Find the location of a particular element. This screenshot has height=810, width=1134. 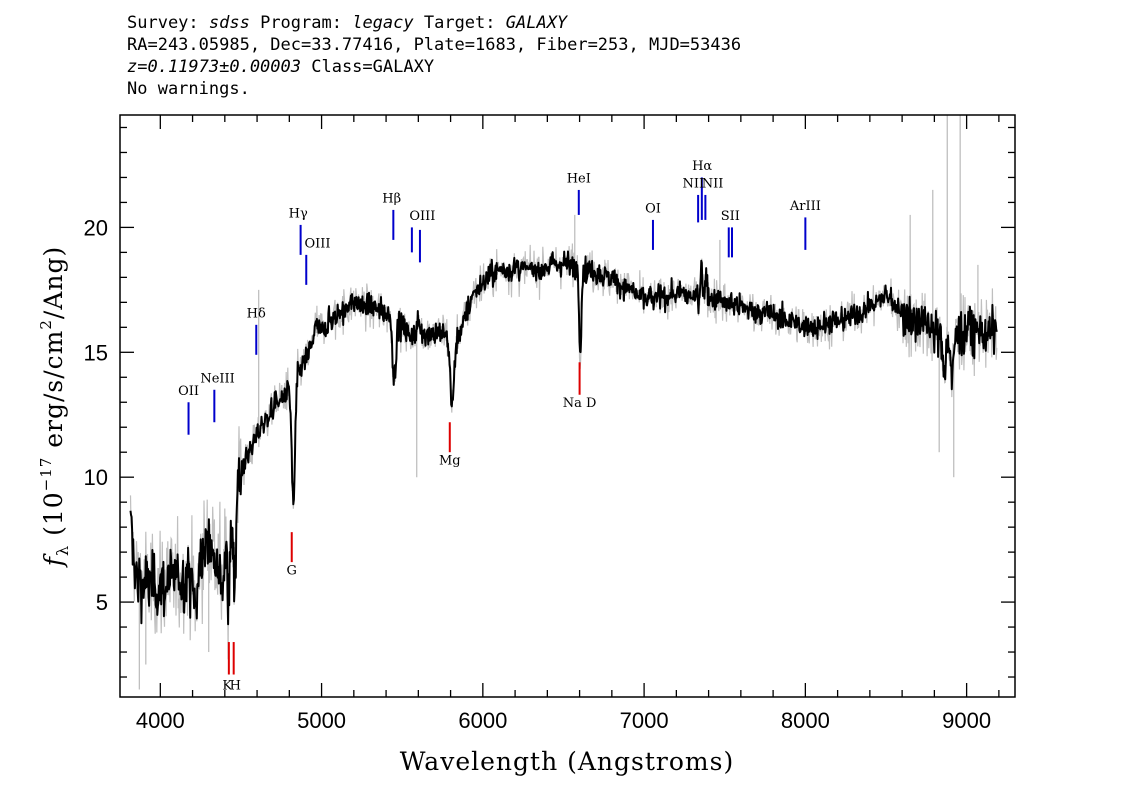

absorption-line-label: Na D is located at coordinates (580, 403).